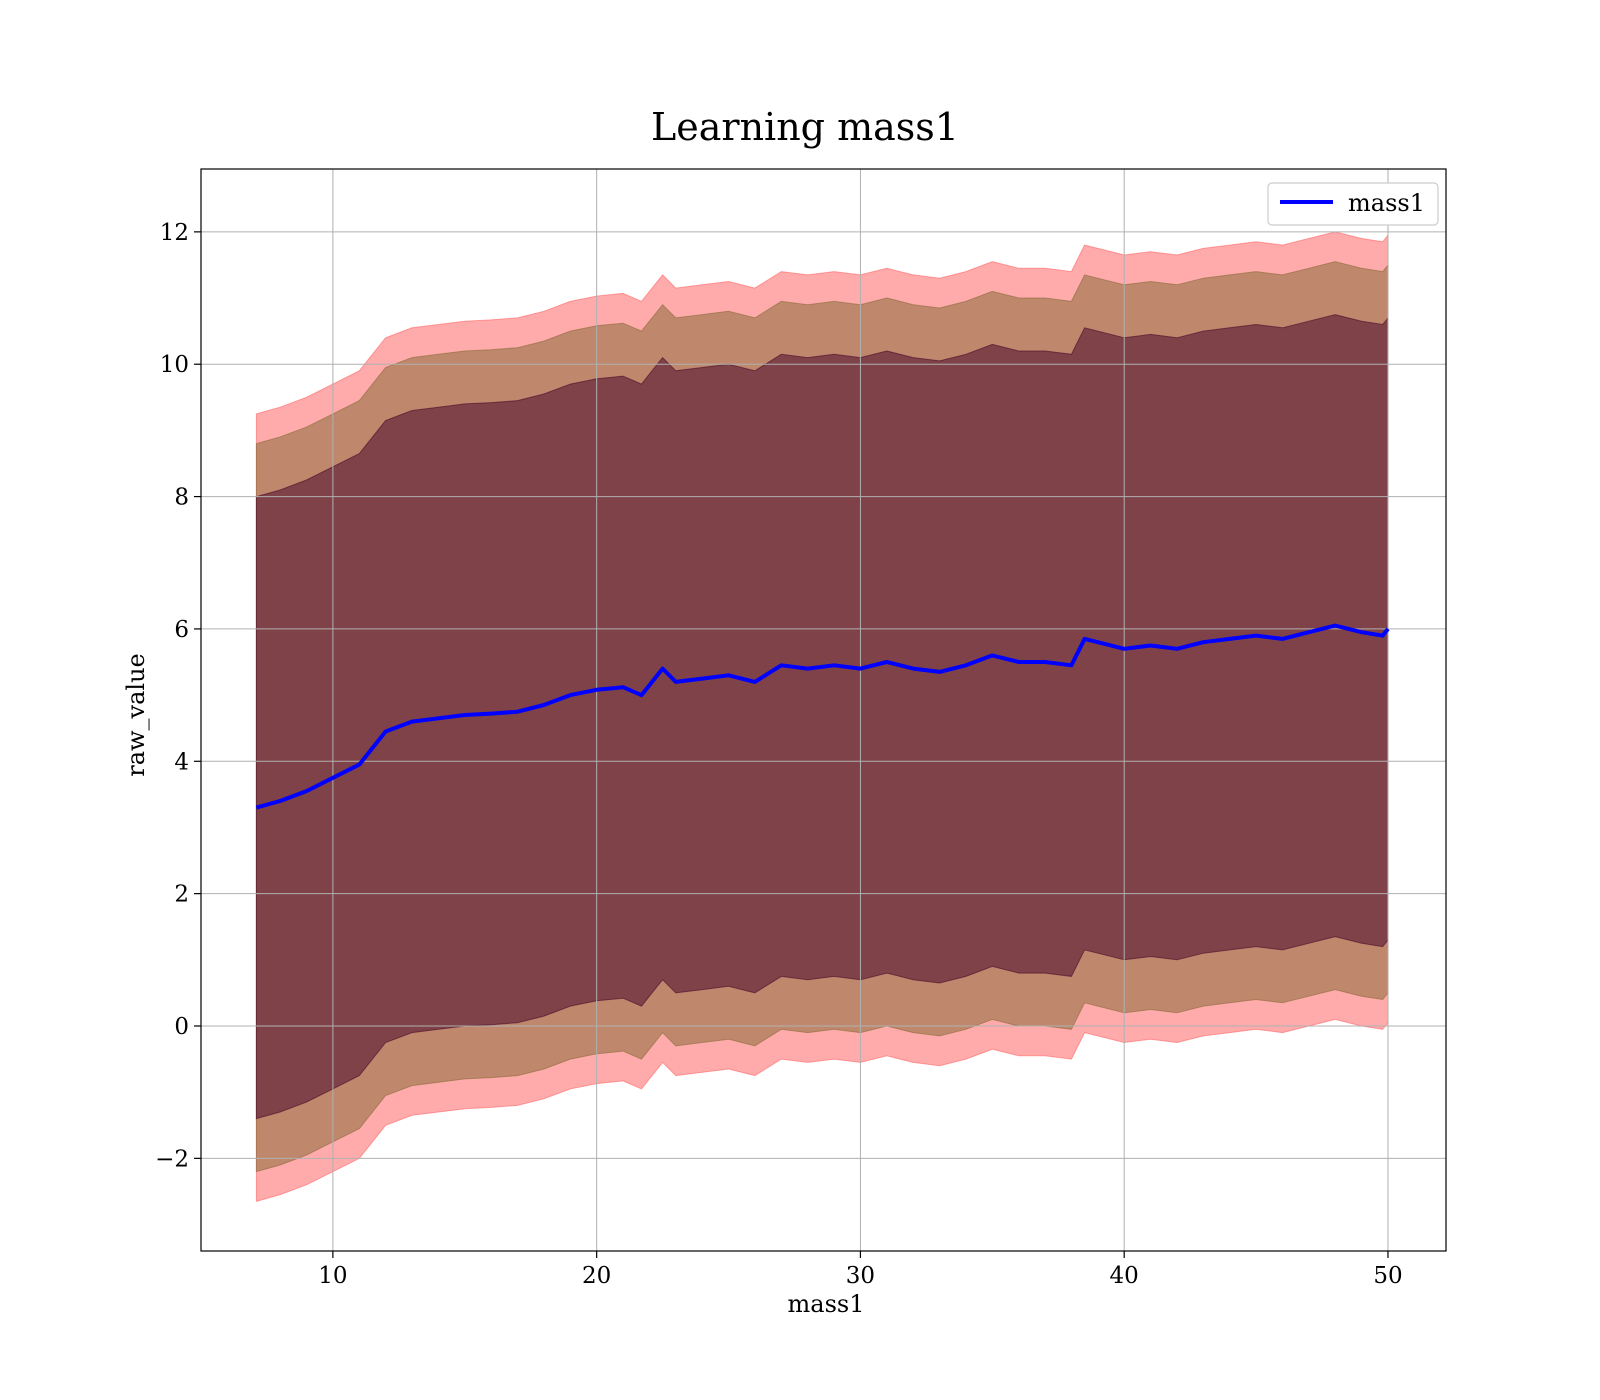 The height and width of the screenshot is (1400, 1600). I want to click on legend-box, so click(1353, 204).